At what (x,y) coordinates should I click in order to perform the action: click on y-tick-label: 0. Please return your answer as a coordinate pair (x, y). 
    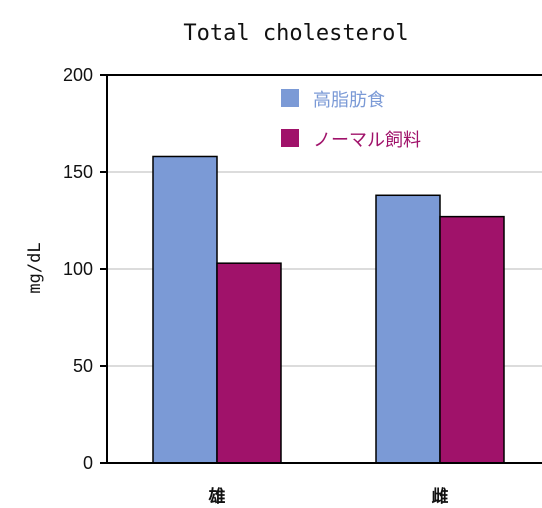
    Looking at the image, I should click on (88, 463).